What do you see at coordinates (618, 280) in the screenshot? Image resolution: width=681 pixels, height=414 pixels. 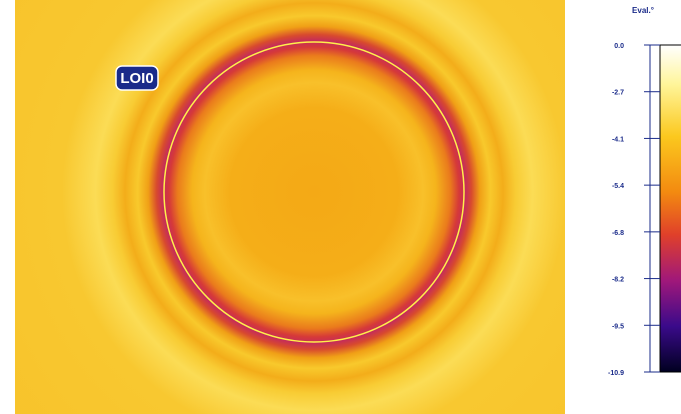 I see `tick-label: -8.2` at bounding box center [618, 280].